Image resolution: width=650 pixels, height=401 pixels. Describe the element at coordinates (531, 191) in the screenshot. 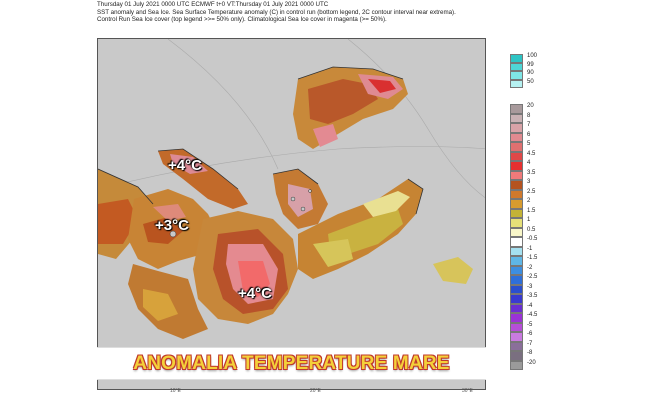

I see `legend-label: 2.5` at that location.